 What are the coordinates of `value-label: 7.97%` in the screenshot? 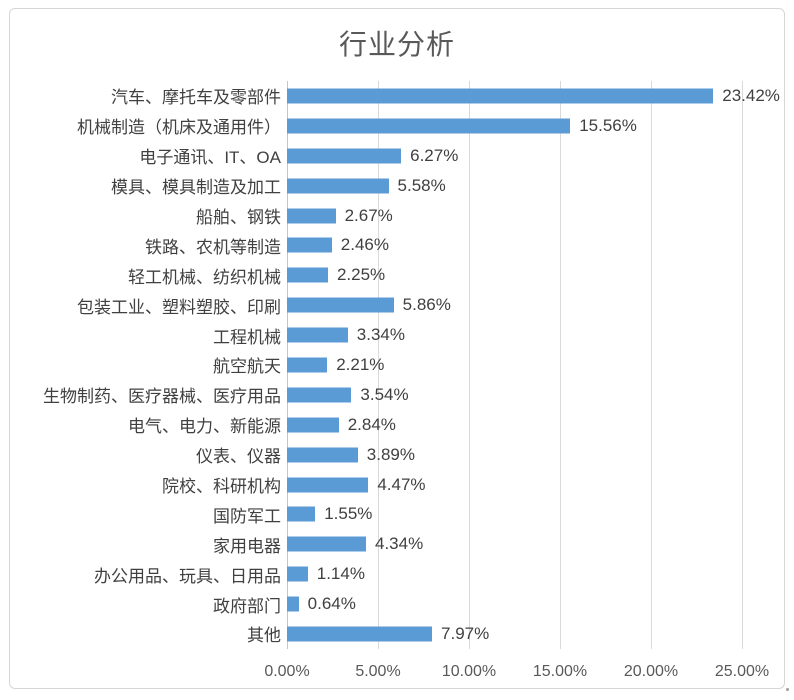 It's located at (465, 633).